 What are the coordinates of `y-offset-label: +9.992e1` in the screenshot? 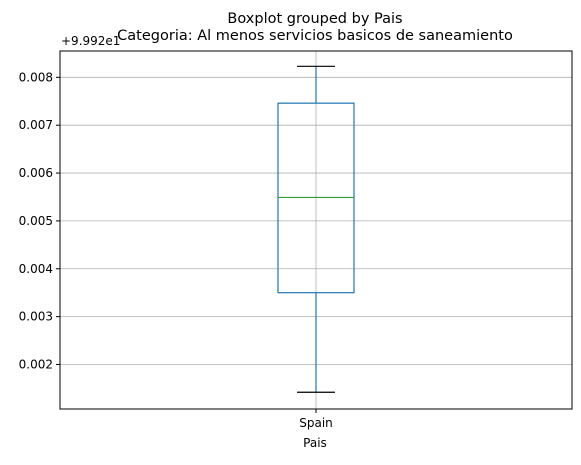 It's located at (90, 41).